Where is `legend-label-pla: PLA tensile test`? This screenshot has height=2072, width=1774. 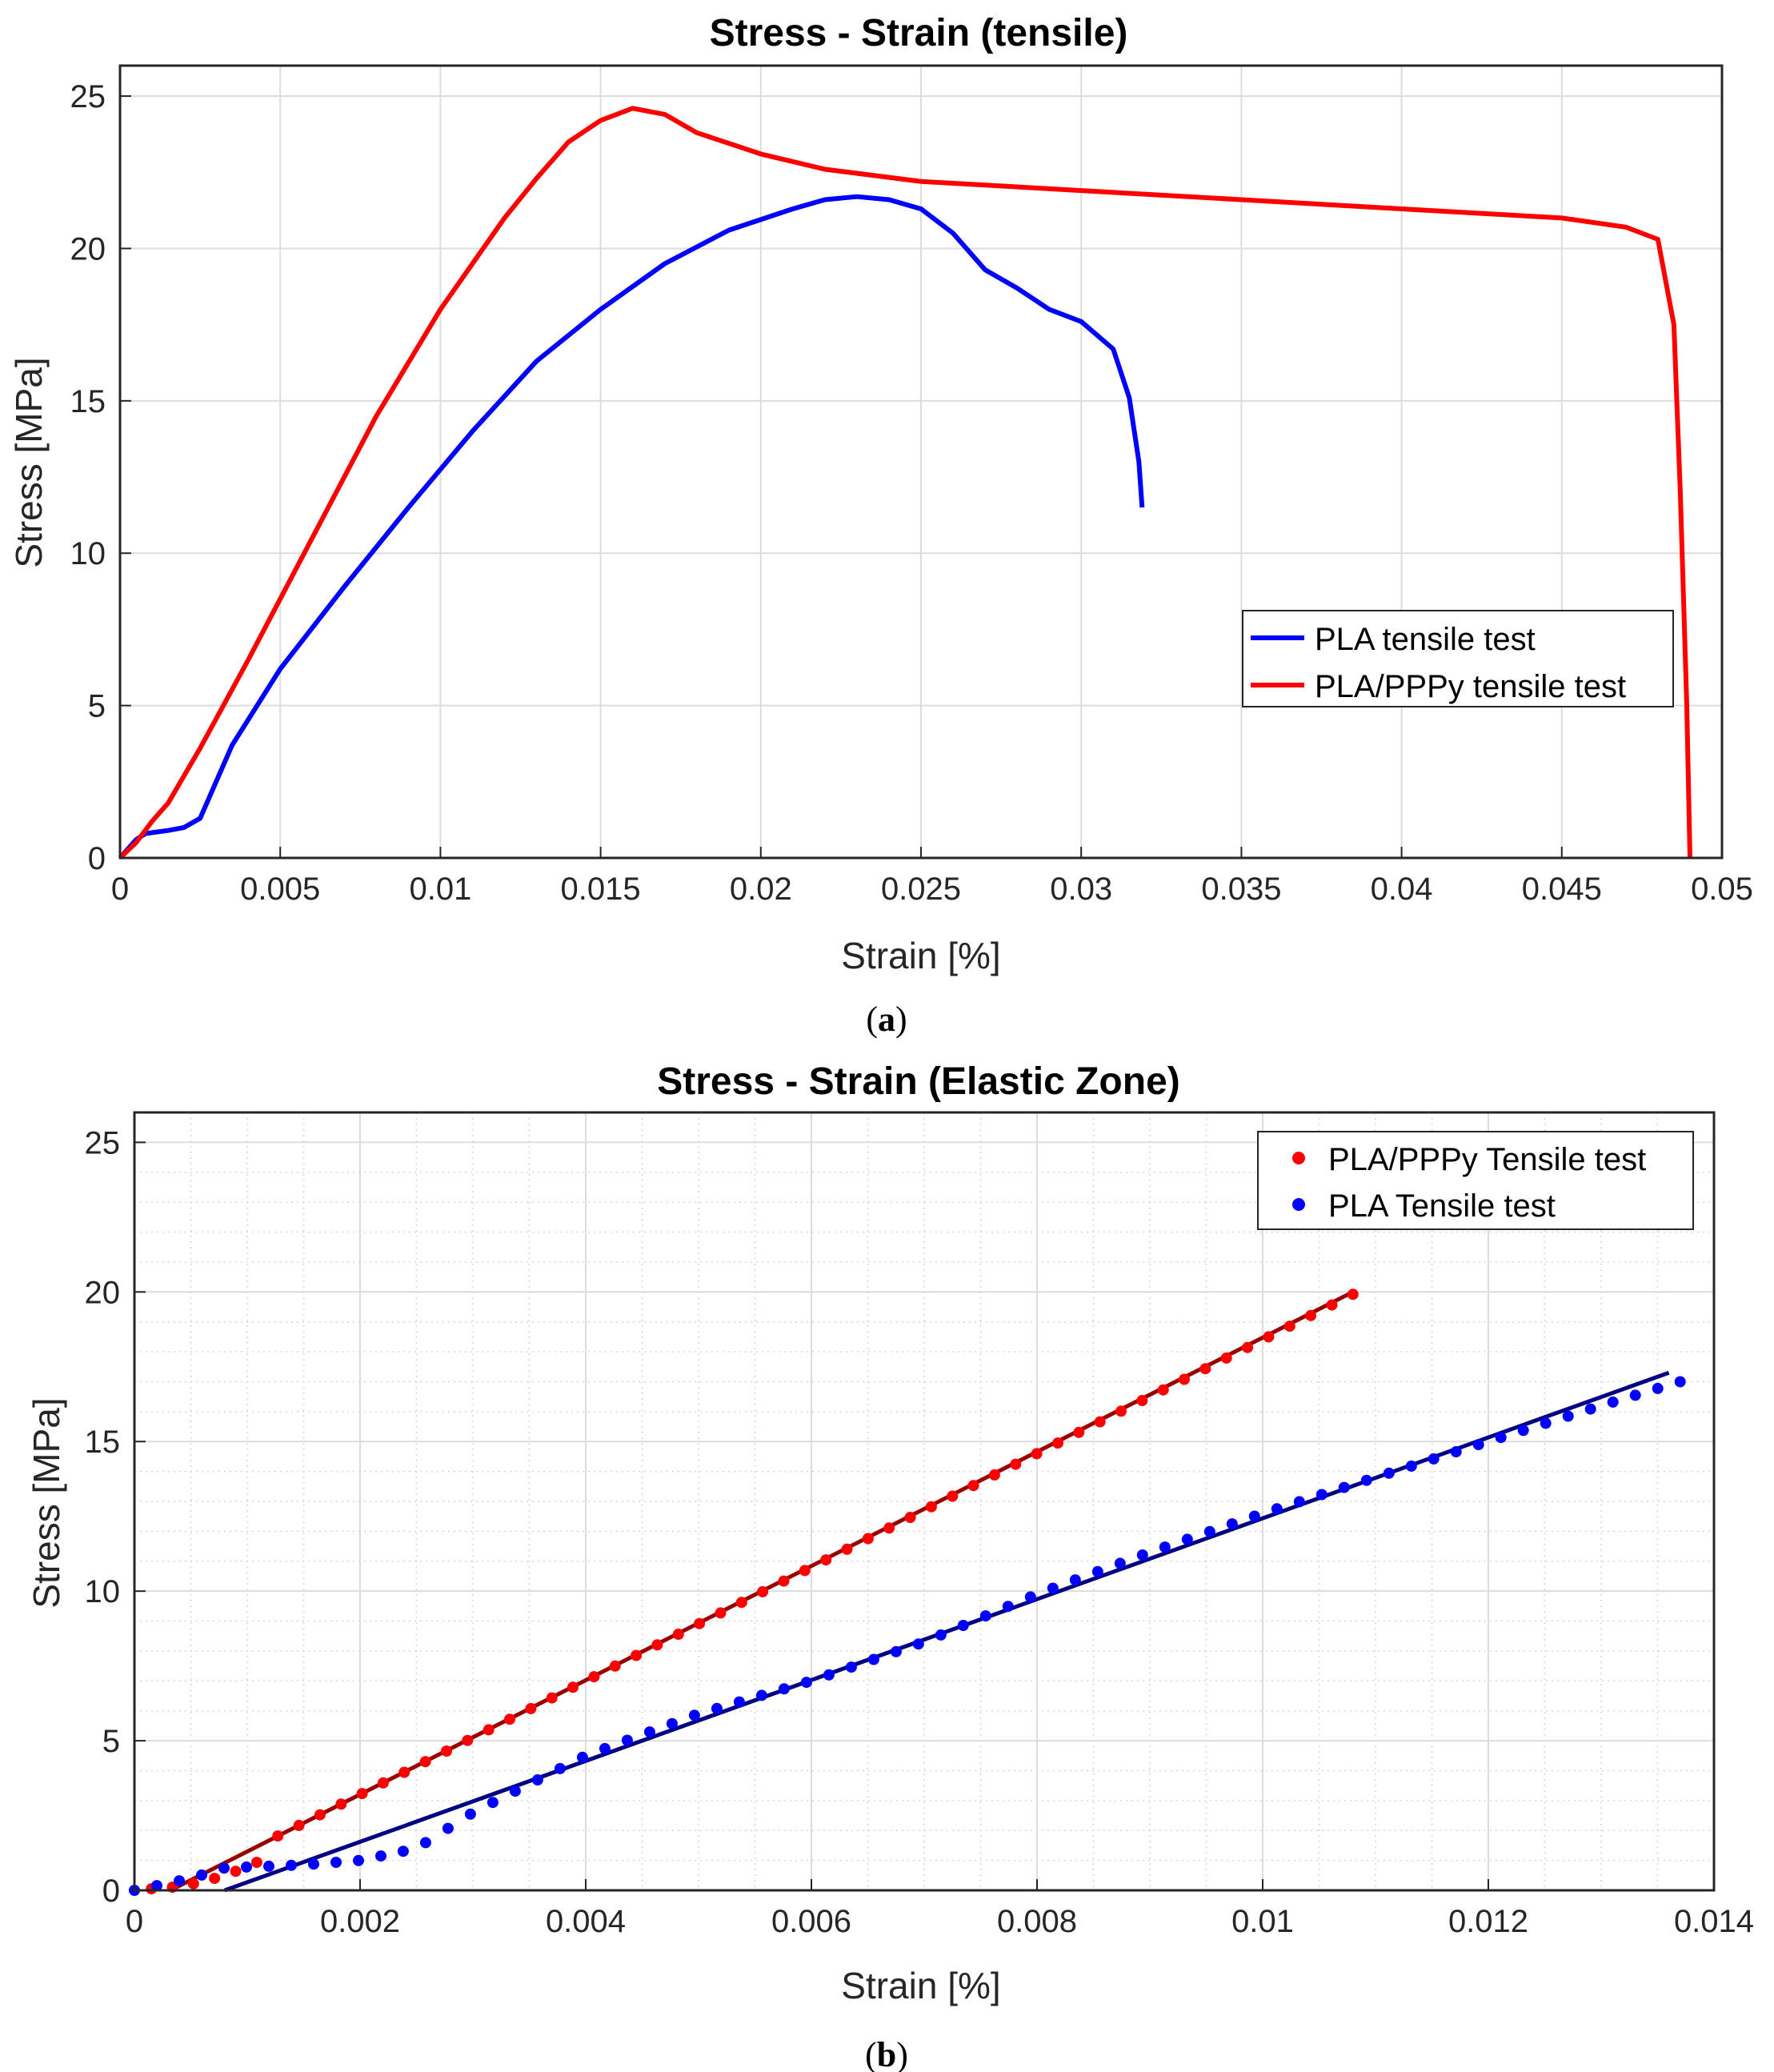 legend-label-pla: PLA tensile test is located at coordinates (1426, 639).